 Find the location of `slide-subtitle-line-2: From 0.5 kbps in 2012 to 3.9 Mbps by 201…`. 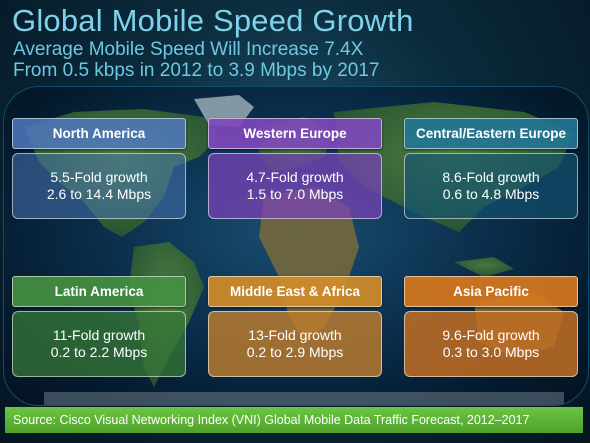

slide-subtitle-line-2: From 0.5 kbps in 2012 to 3.9 Mbps by 201… is located at coordinates (196, 70).